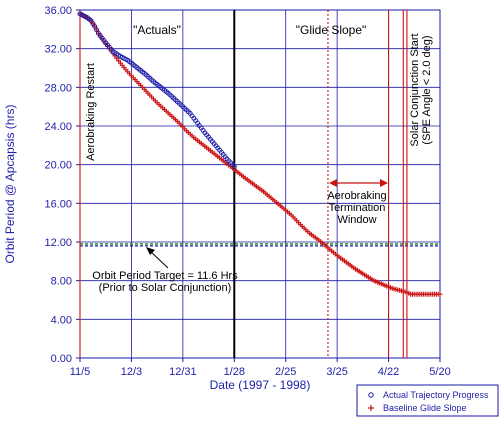 Image resolution: width=503 pixels, height=421 pixels. I want to click on legend-marker-baseline, so click(371, 408).